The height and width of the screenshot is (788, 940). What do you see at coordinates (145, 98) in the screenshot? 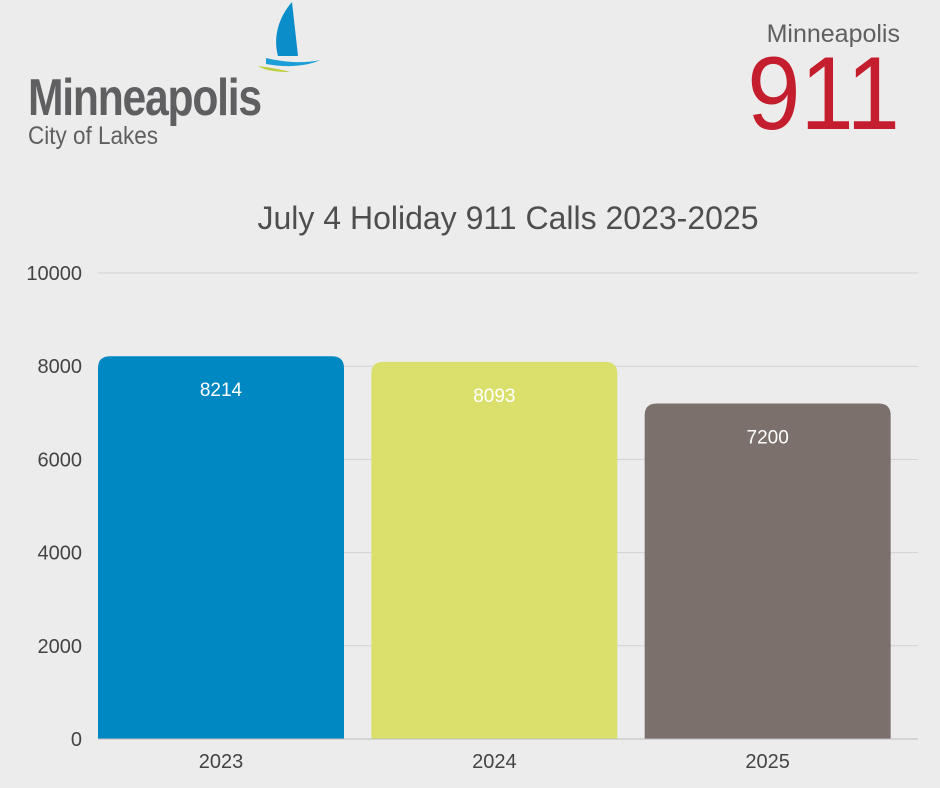
I see `logo-name: Minneapolis` at bounding box center [145, 98].